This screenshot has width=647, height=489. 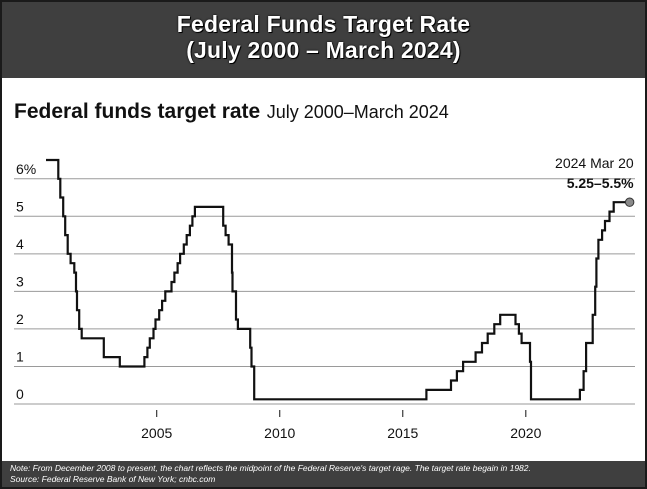 I want to click on banner-title: Federal Funds Target Rate, so click(x=323, y=24).